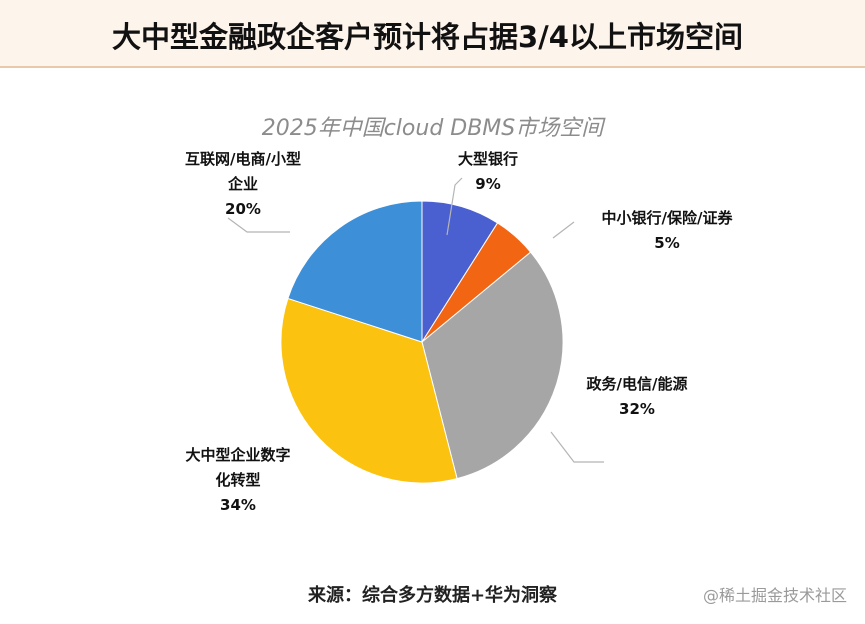 The image size is (865, 624). Describe the element at coordinates (238, 455) in the screenshot. I see `label-enterprise-line1: 大中型企业数字` at that location.